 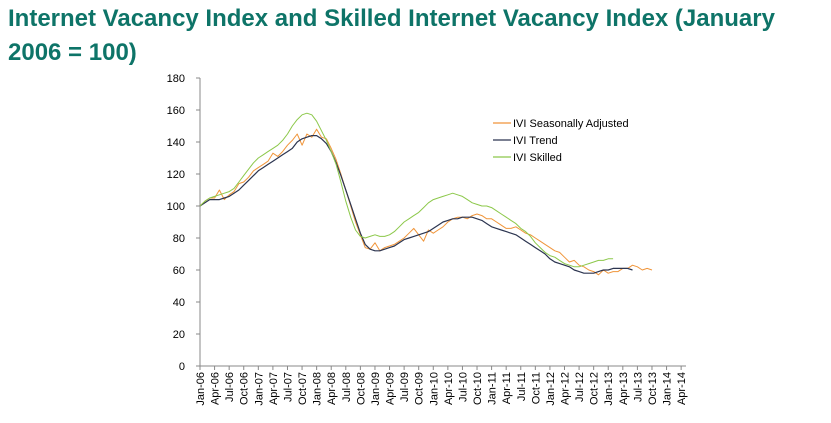 I want to click on y-tick-label: 160, so click(x=176, y=111).